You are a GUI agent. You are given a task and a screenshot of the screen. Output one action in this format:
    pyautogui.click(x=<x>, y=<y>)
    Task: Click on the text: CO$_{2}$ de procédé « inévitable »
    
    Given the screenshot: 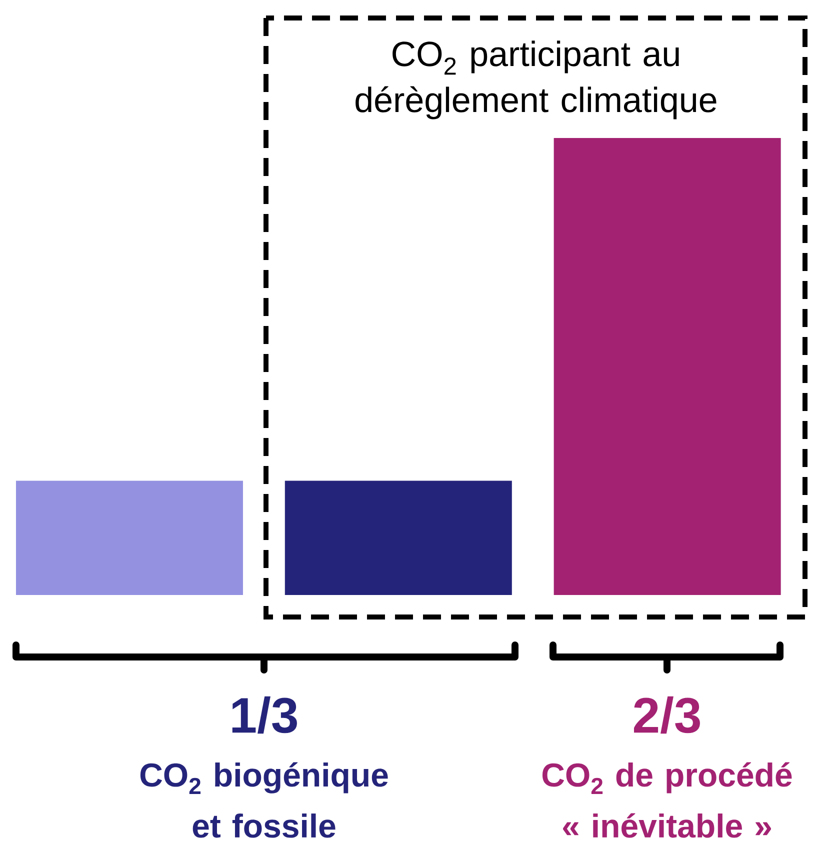 What is the action you would take?
    pyautogui.click(x=667, y=800)
    